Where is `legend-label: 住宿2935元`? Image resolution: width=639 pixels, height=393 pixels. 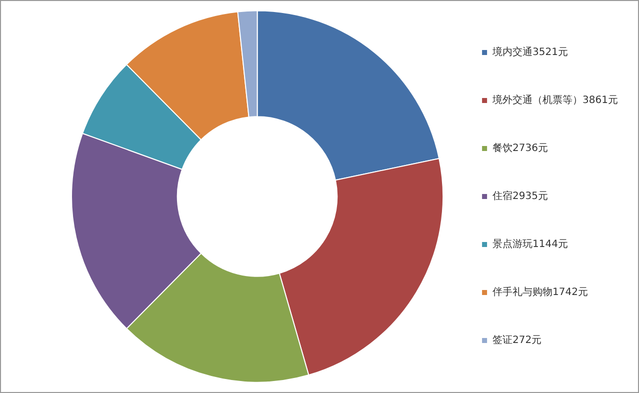 legend-label: 住宿2935元 is located at coordinates (520, 196).